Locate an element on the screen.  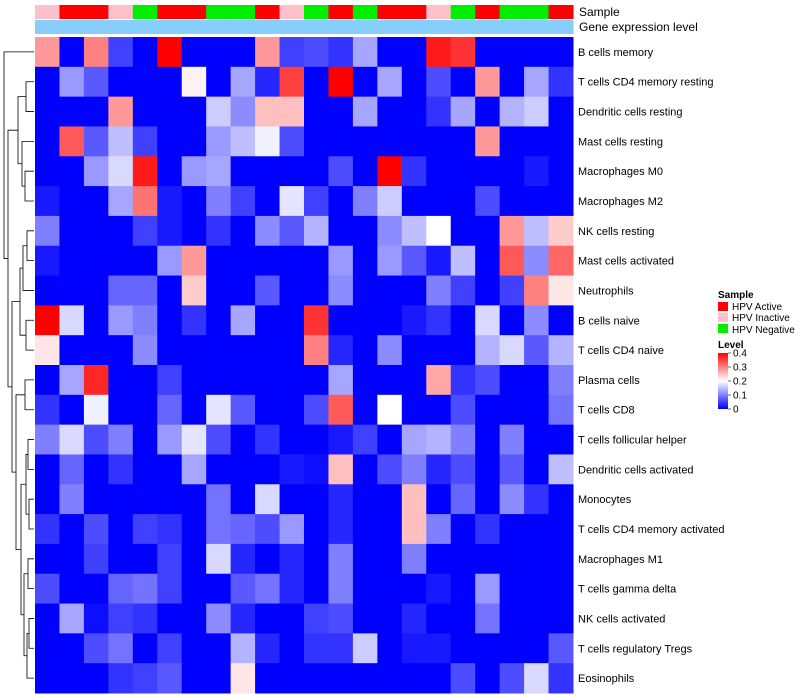
legend-swatch-hpv-inactive is located at coordinates (723, 317).